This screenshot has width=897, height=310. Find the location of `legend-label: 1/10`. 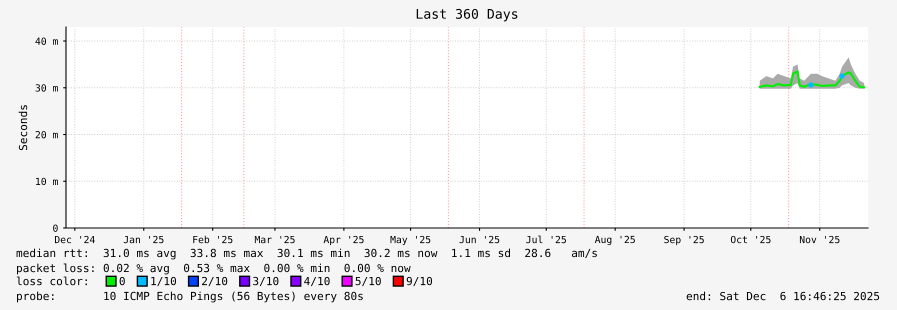

legend-label: 1/10 is located at coordinates (163, 281).